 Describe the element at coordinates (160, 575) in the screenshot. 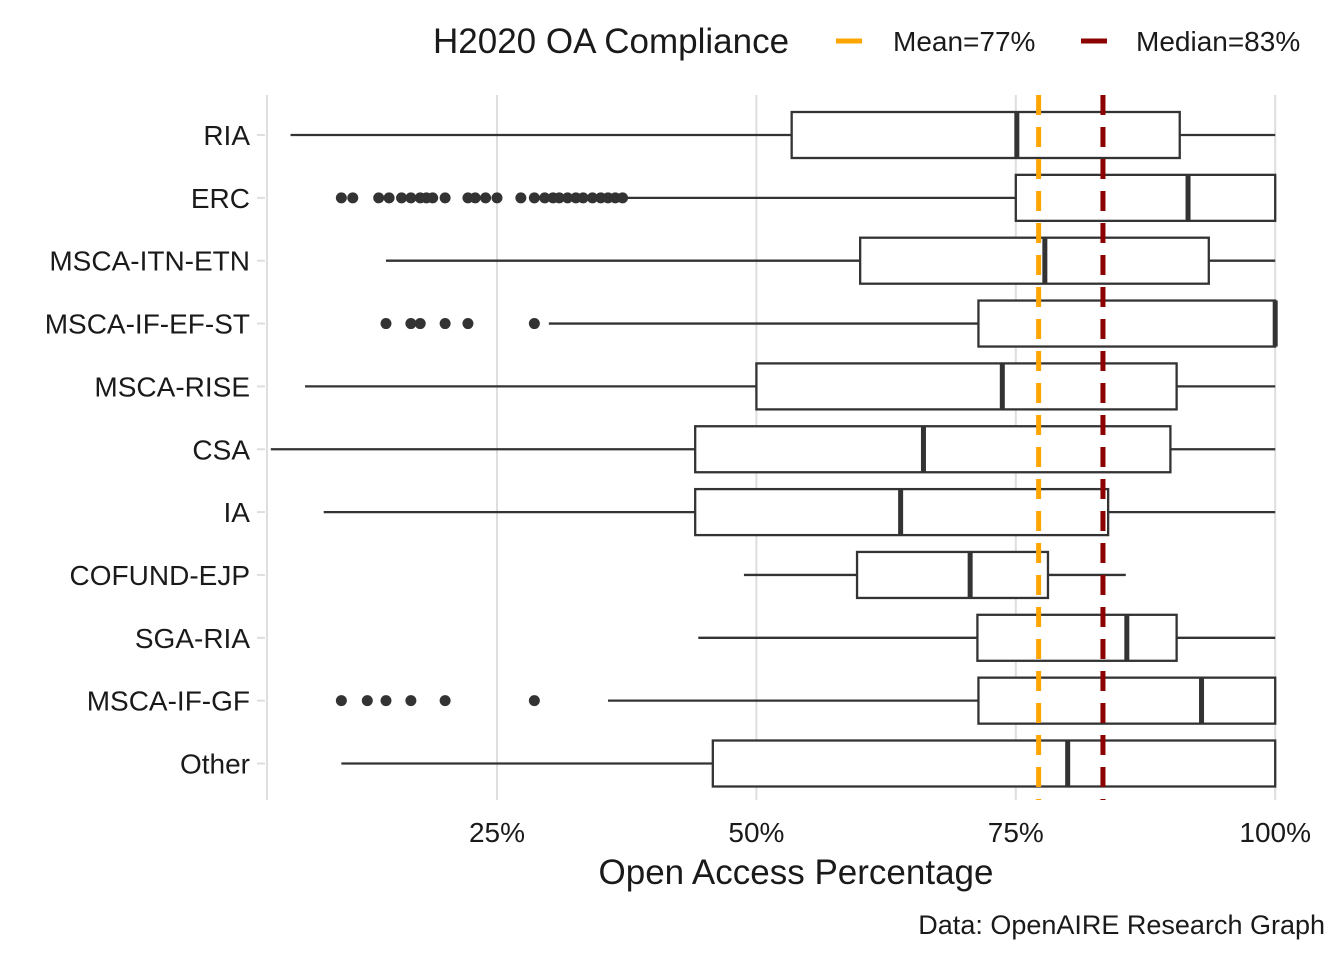

I see `category-label-cofund-ejp: COFUND-EJP` at that location.